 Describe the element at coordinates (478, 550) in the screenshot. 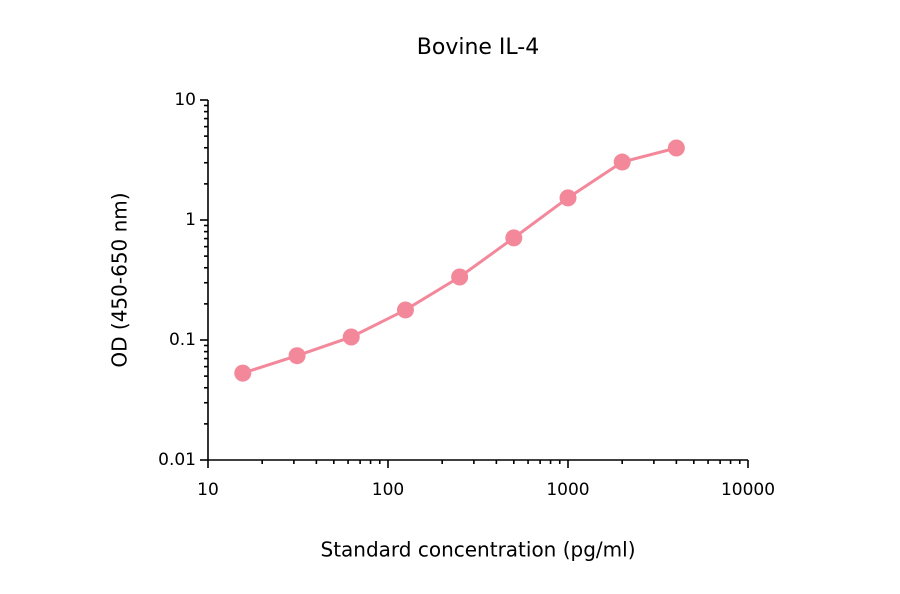

I see `x-axis-title: Standard concentration (pg/ml)` at that location.